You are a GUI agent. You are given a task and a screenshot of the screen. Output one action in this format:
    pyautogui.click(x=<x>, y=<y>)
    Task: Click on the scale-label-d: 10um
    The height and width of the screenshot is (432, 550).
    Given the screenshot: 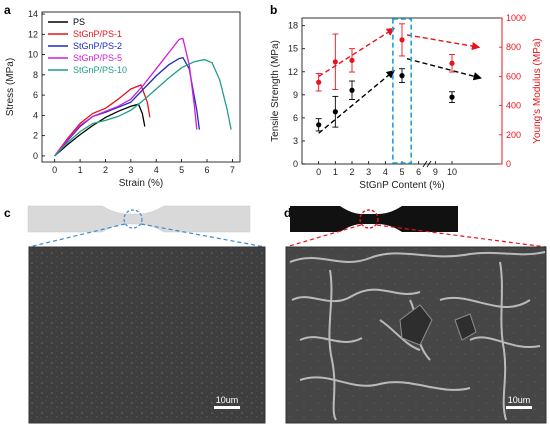 What is the action you would take?
    pyautogui.click(x=519, y=400)
    